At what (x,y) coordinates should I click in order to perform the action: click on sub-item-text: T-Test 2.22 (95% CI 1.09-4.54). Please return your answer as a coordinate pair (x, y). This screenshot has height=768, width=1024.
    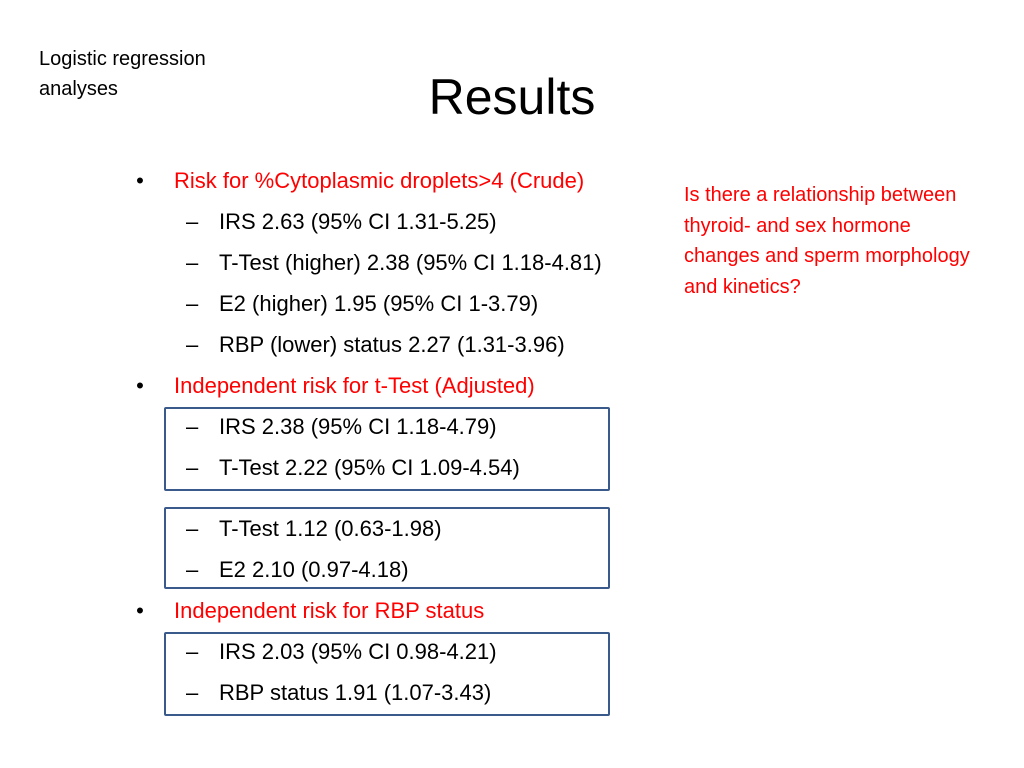
    Looking at the image, I should click on (369, 467).